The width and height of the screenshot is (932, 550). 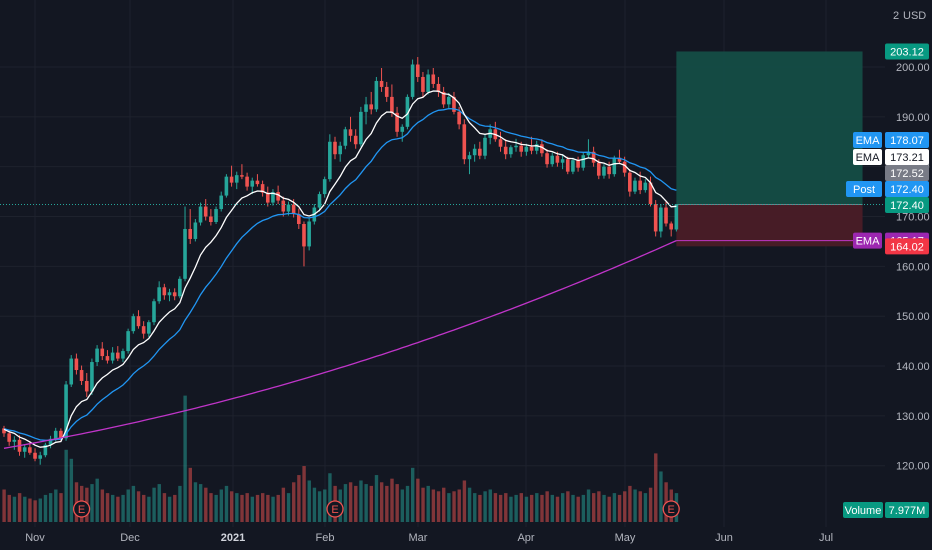 I want to click on price-label: 164.02, so click(x=907, y=246).